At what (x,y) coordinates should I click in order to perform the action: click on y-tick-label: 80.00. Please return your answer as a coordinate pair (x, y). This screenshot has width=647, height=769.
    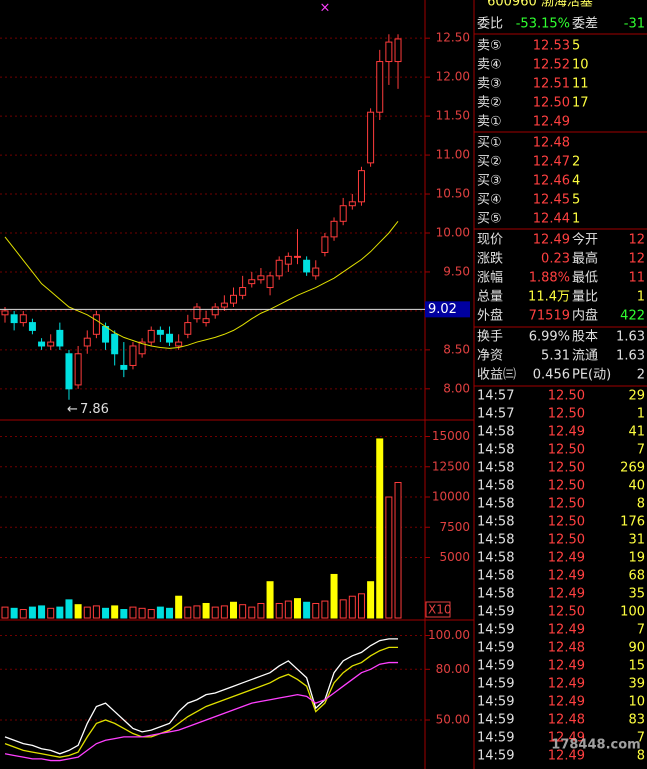
    Looking at the image, I should click on (453, 669).